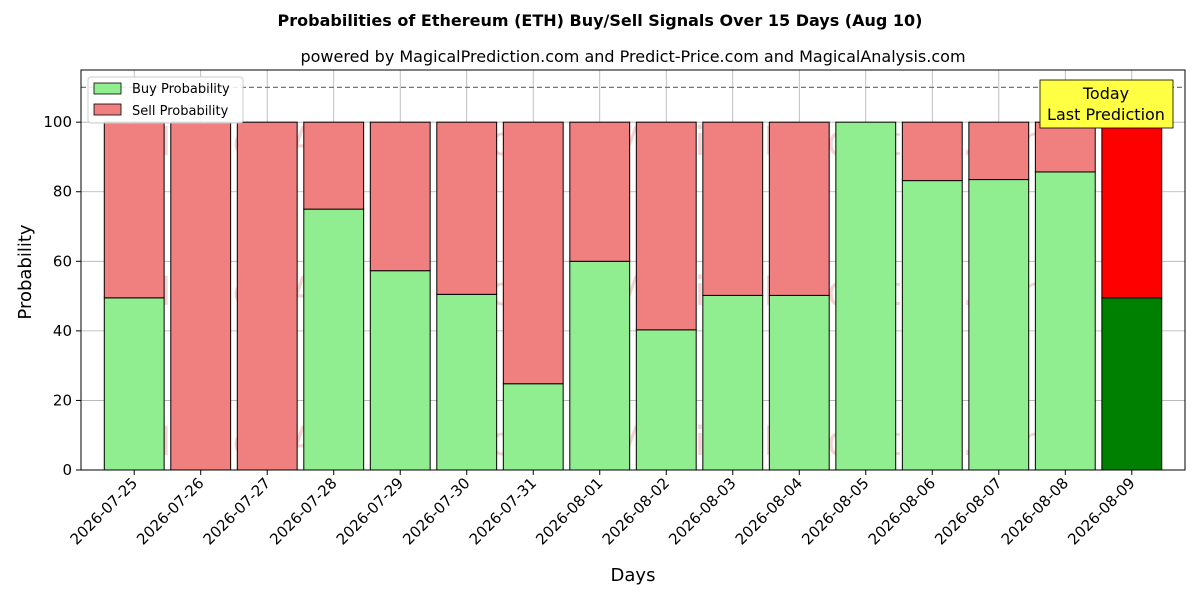 The height and width of the screenshot is (600, 1200). I want to click on legend-swatch-sell, so click(107, 109).